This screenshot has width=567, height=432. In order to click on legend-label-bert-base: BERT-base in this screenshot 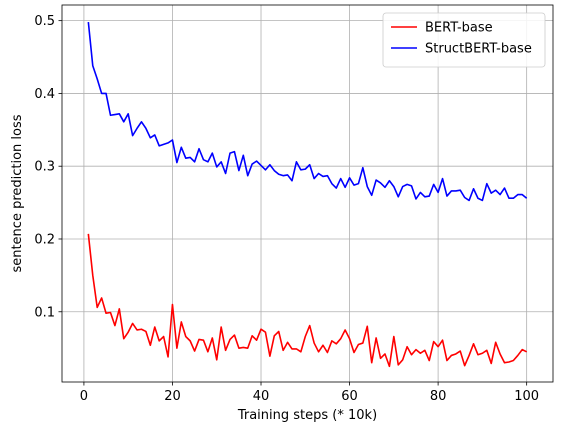, I will do `click(459, 28)`.